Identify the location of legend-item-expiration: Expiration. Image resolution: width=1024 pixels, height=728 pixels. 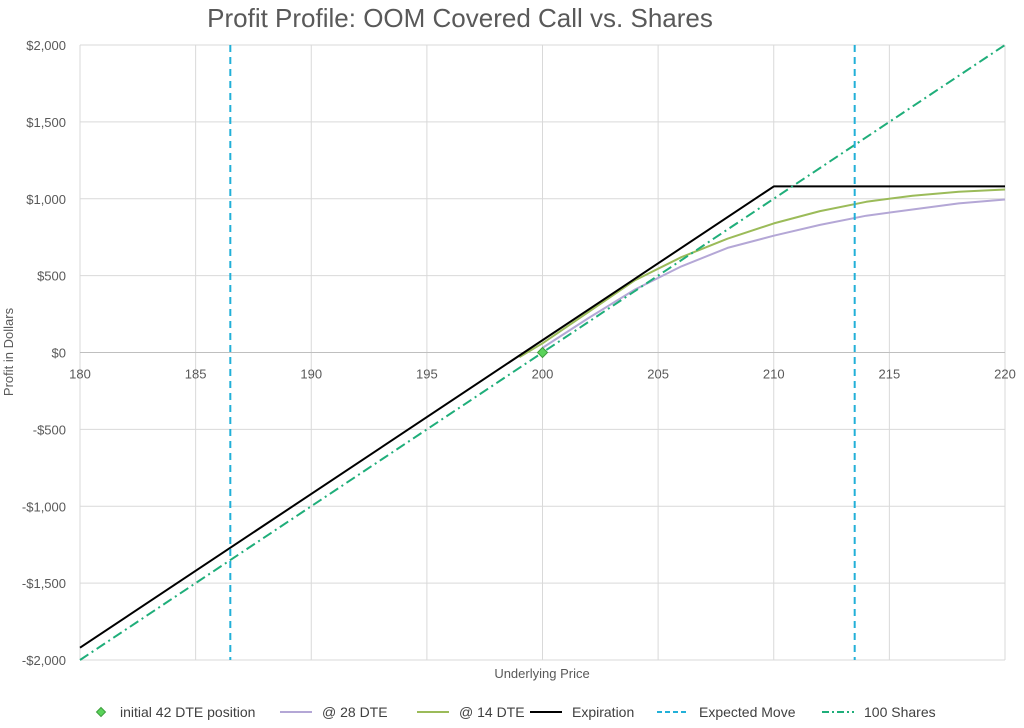
(582, 712).